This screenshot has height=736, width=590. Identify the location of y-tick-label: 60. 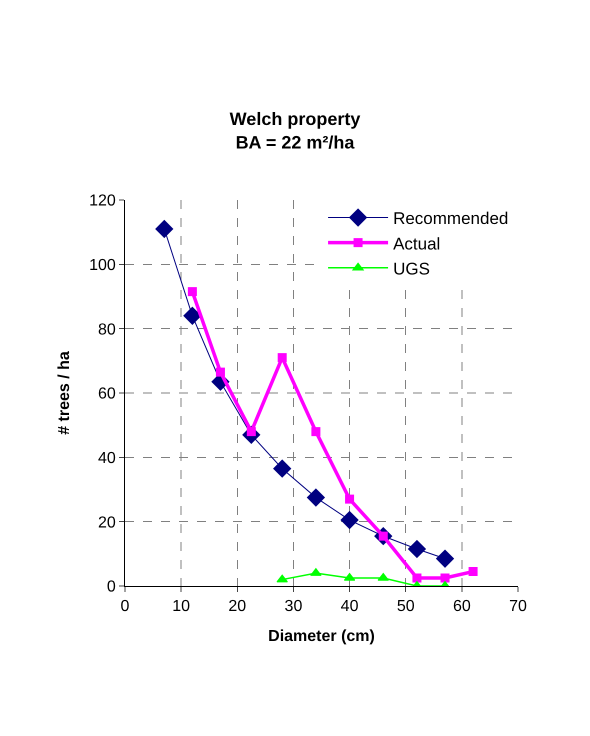
(107, 394).